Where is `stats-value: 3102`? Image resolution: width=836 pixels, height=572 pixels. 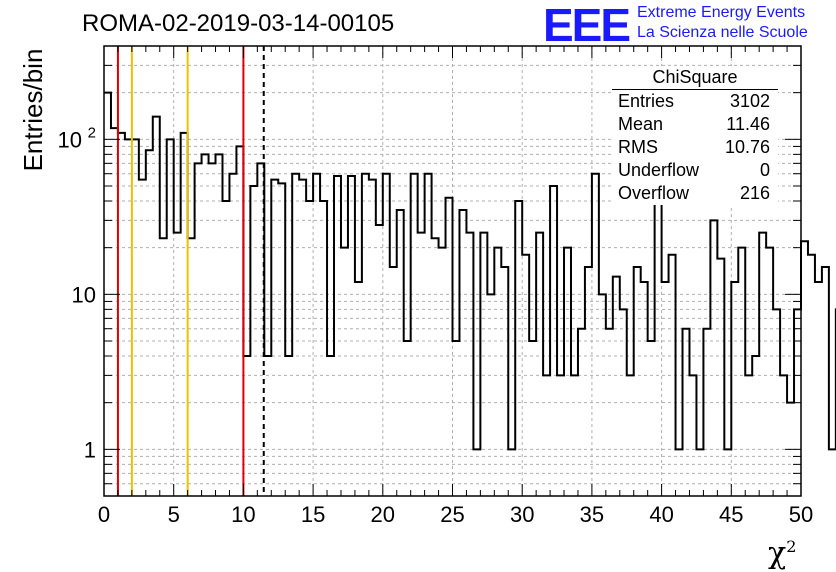
stats-value: 3102 is located at coordinates (749, 101).